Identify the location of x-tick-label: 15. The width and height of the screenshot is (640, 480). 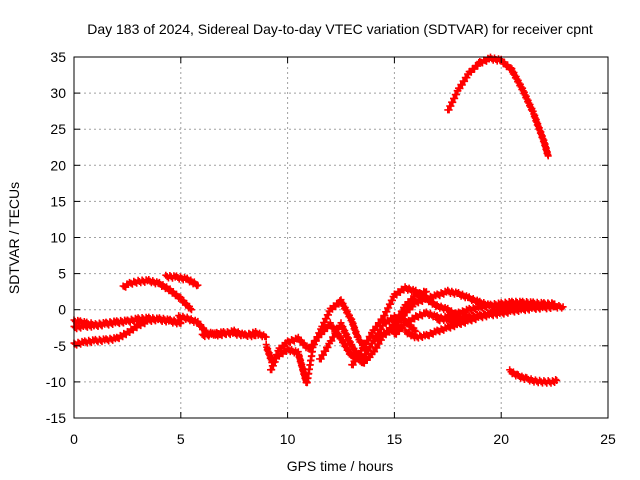
(395, 439).